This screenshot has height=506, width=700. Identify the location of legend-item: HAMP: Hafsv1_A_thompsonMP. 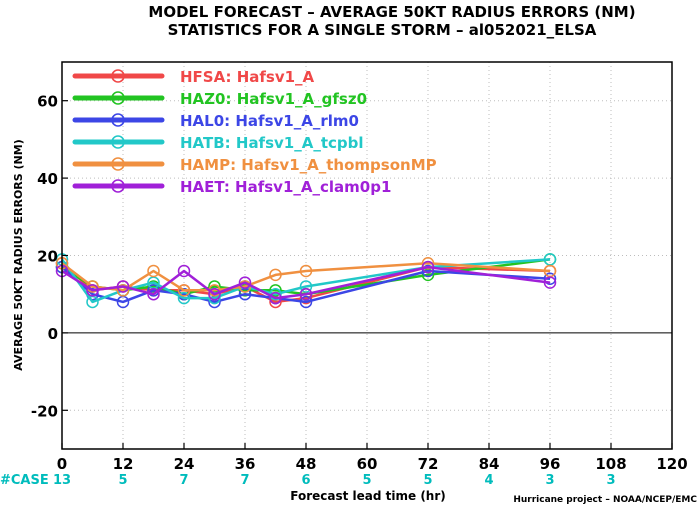
(254, 165).